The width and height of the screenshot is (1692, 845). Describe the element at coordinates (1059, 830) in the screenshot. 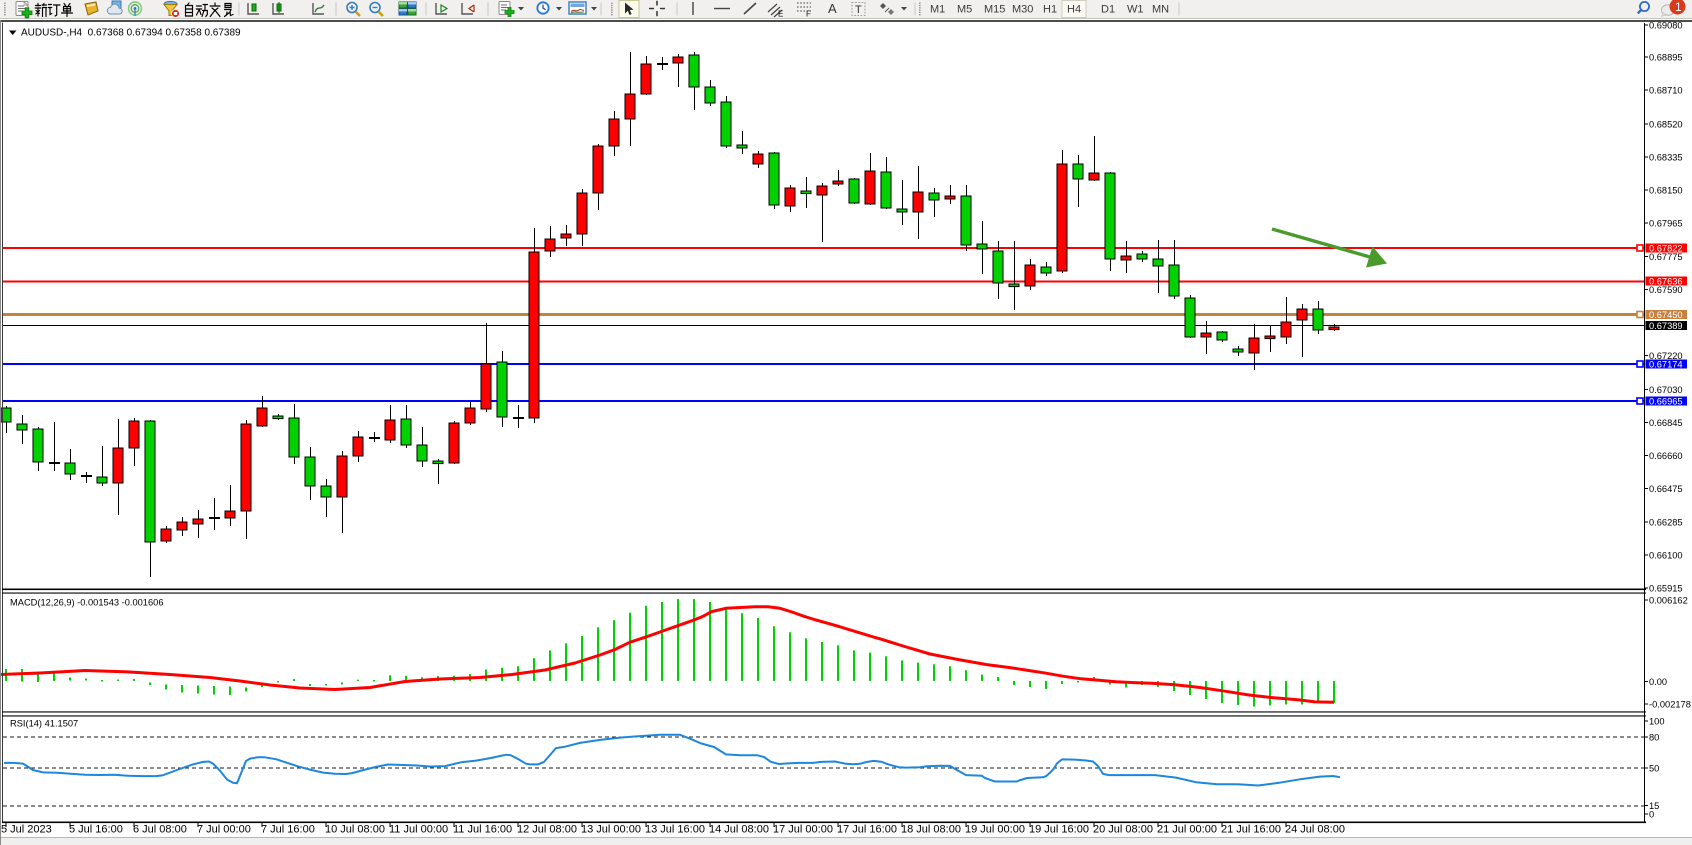

I see `svg-text: 19 Jul 16:00` at that location.